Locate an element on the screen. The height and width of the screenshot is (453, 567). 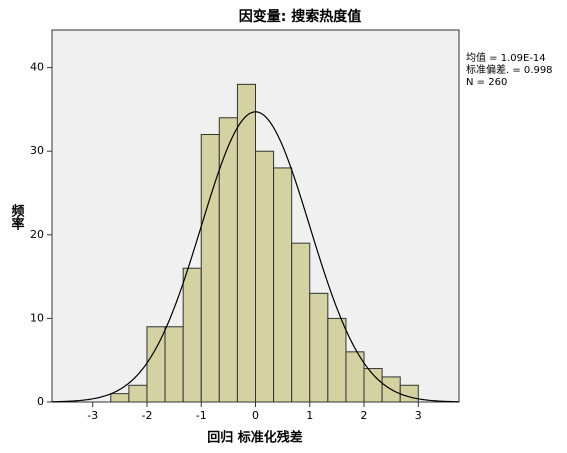
stat-label: 均值 = 1.09E-14 is located at coordinates (506, 57).